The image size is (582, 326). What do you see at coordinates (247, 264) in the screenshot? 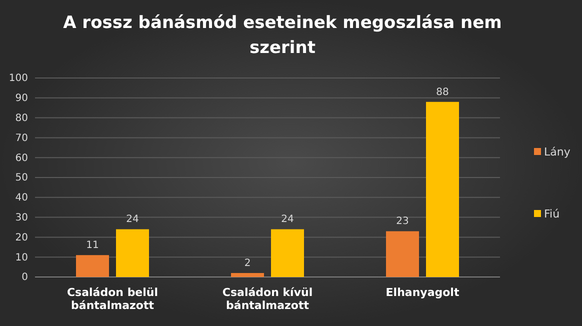
I see `data-label: 2` at bounding box center [247, 264].